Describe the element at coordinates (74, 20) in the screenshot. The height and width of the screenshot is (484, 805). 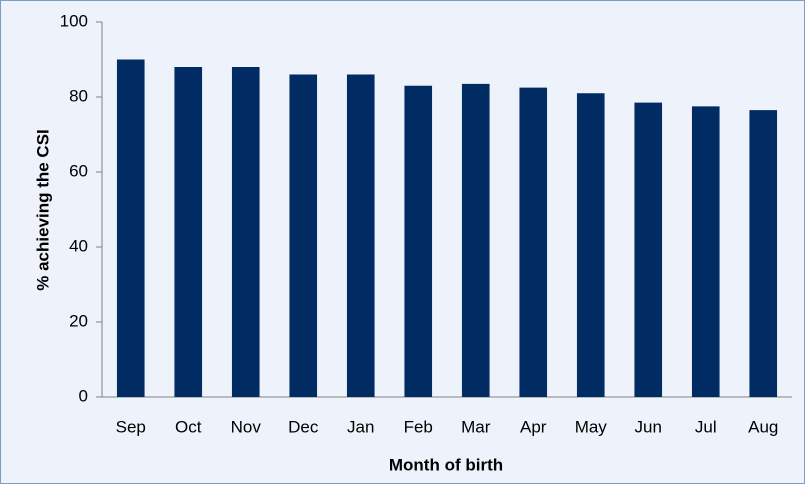
I see `y-tick-label: 100` at that location.